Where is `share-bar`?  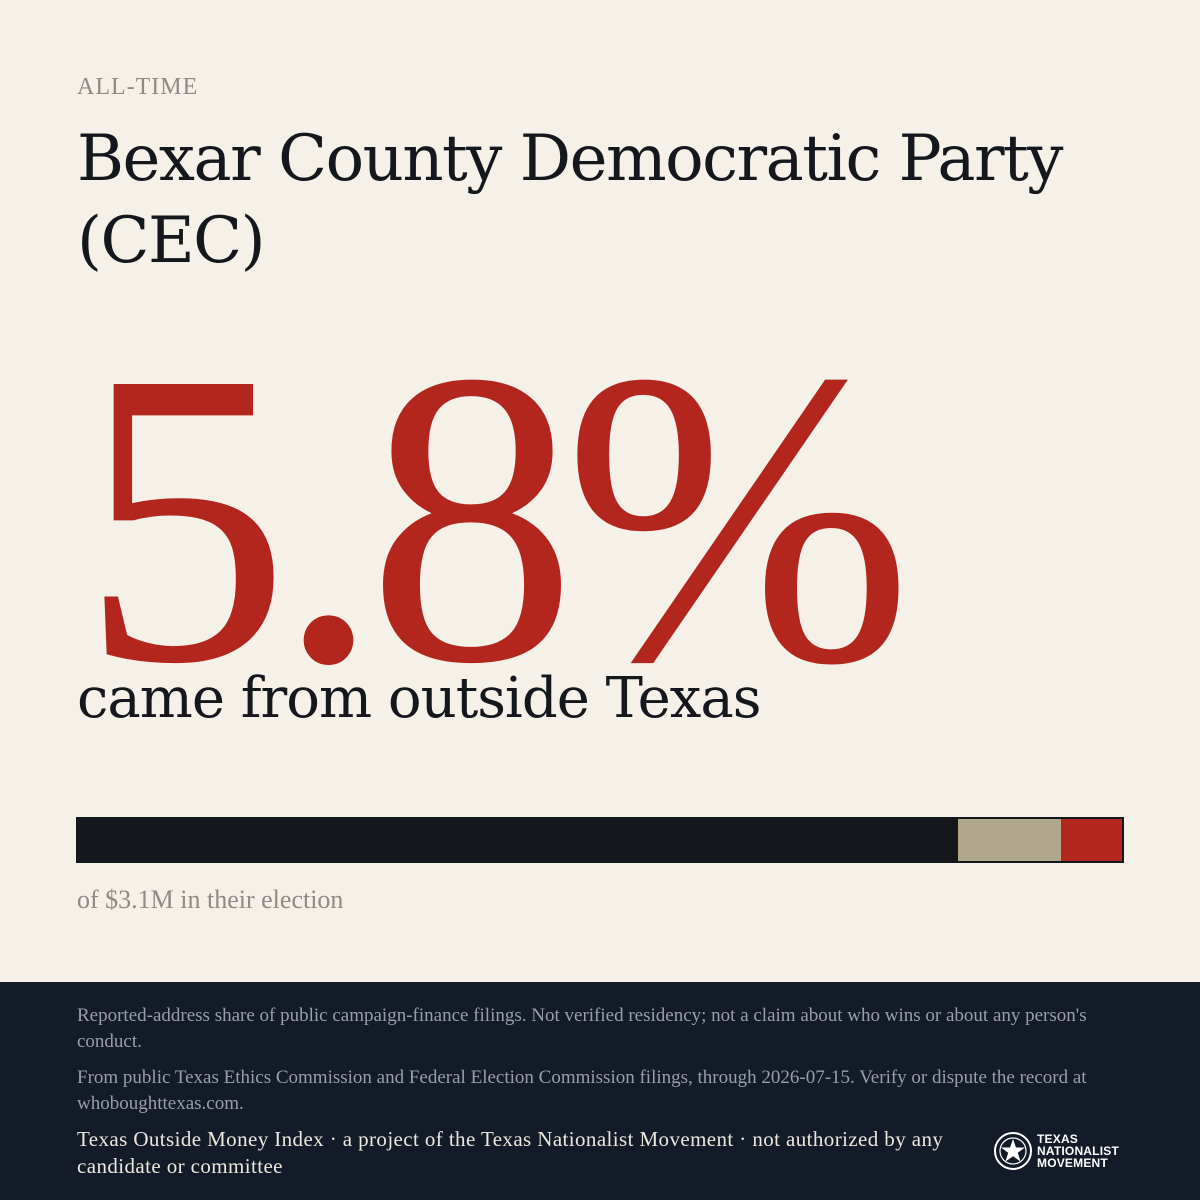 share-bar is located at coordinates (600, 840).